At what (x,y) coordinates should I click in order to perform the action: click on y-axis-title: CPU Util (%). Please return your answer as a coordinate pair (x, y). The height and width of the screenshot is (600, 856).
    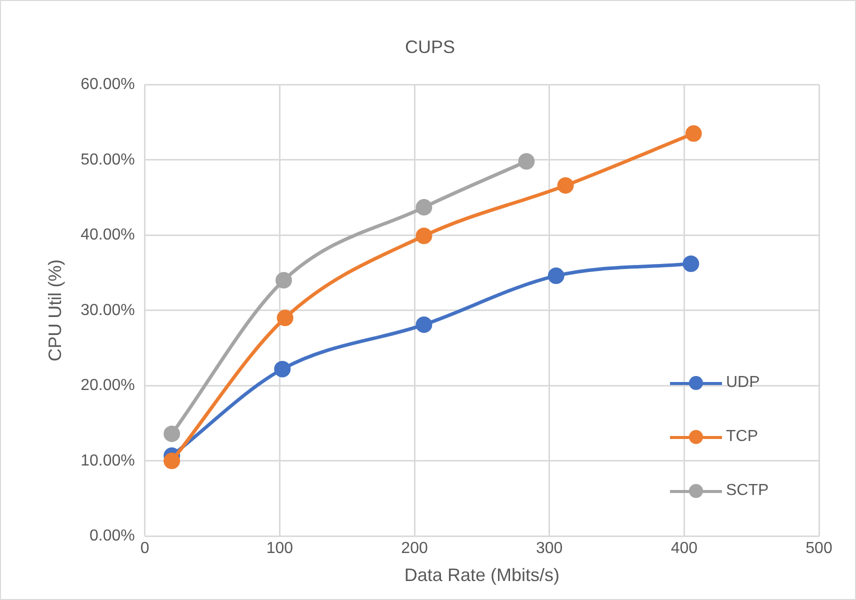
    Looking at the image, I should click on (54, 310).